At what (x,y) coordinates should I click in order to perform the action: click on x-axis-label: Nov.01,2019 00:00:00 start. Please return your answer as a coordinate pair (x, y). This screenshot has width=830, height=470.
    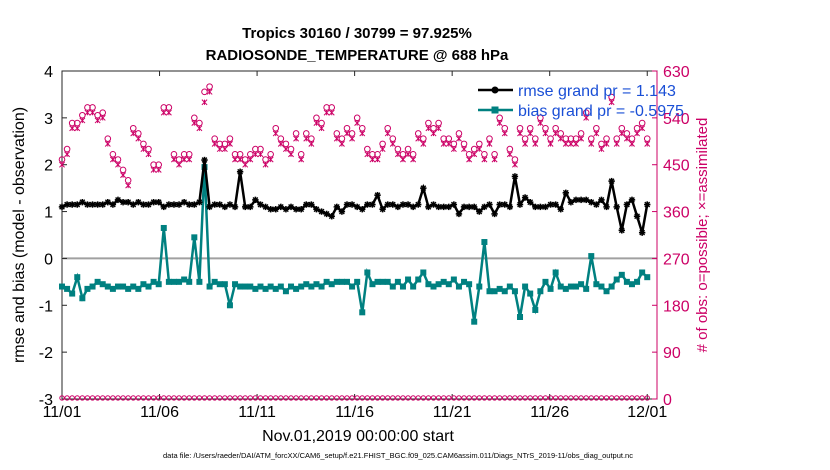
    Looking at the image, I should click on (358, 436).